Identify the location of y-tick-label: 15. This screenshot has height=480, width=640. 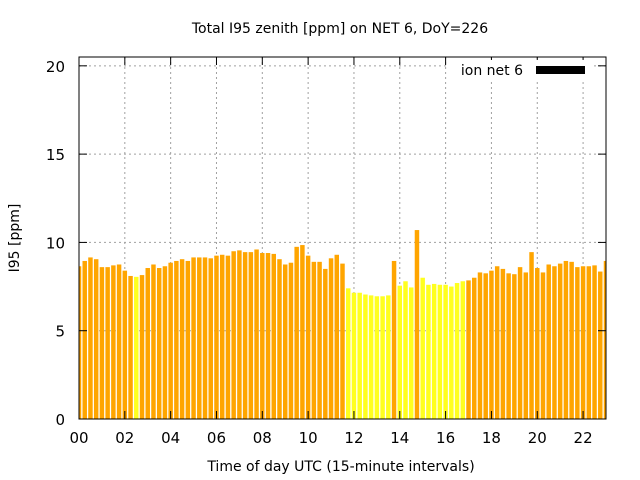
(55, 155).